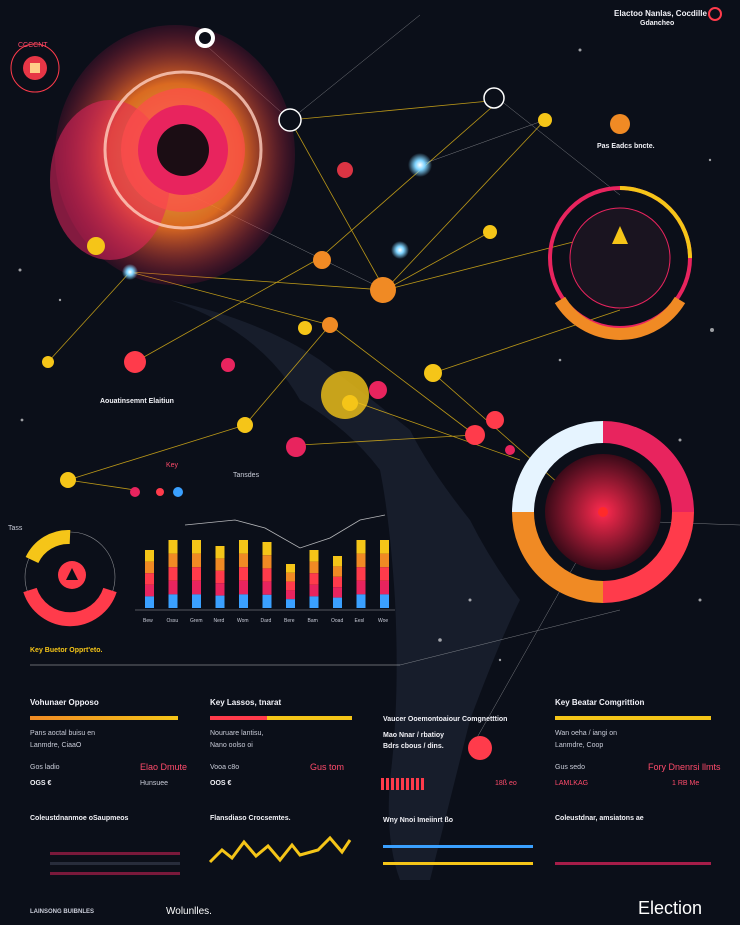 The height and width of the screenshot is (925, 740). I want to click on map-label-3: Tansdes, so click(246, 475).